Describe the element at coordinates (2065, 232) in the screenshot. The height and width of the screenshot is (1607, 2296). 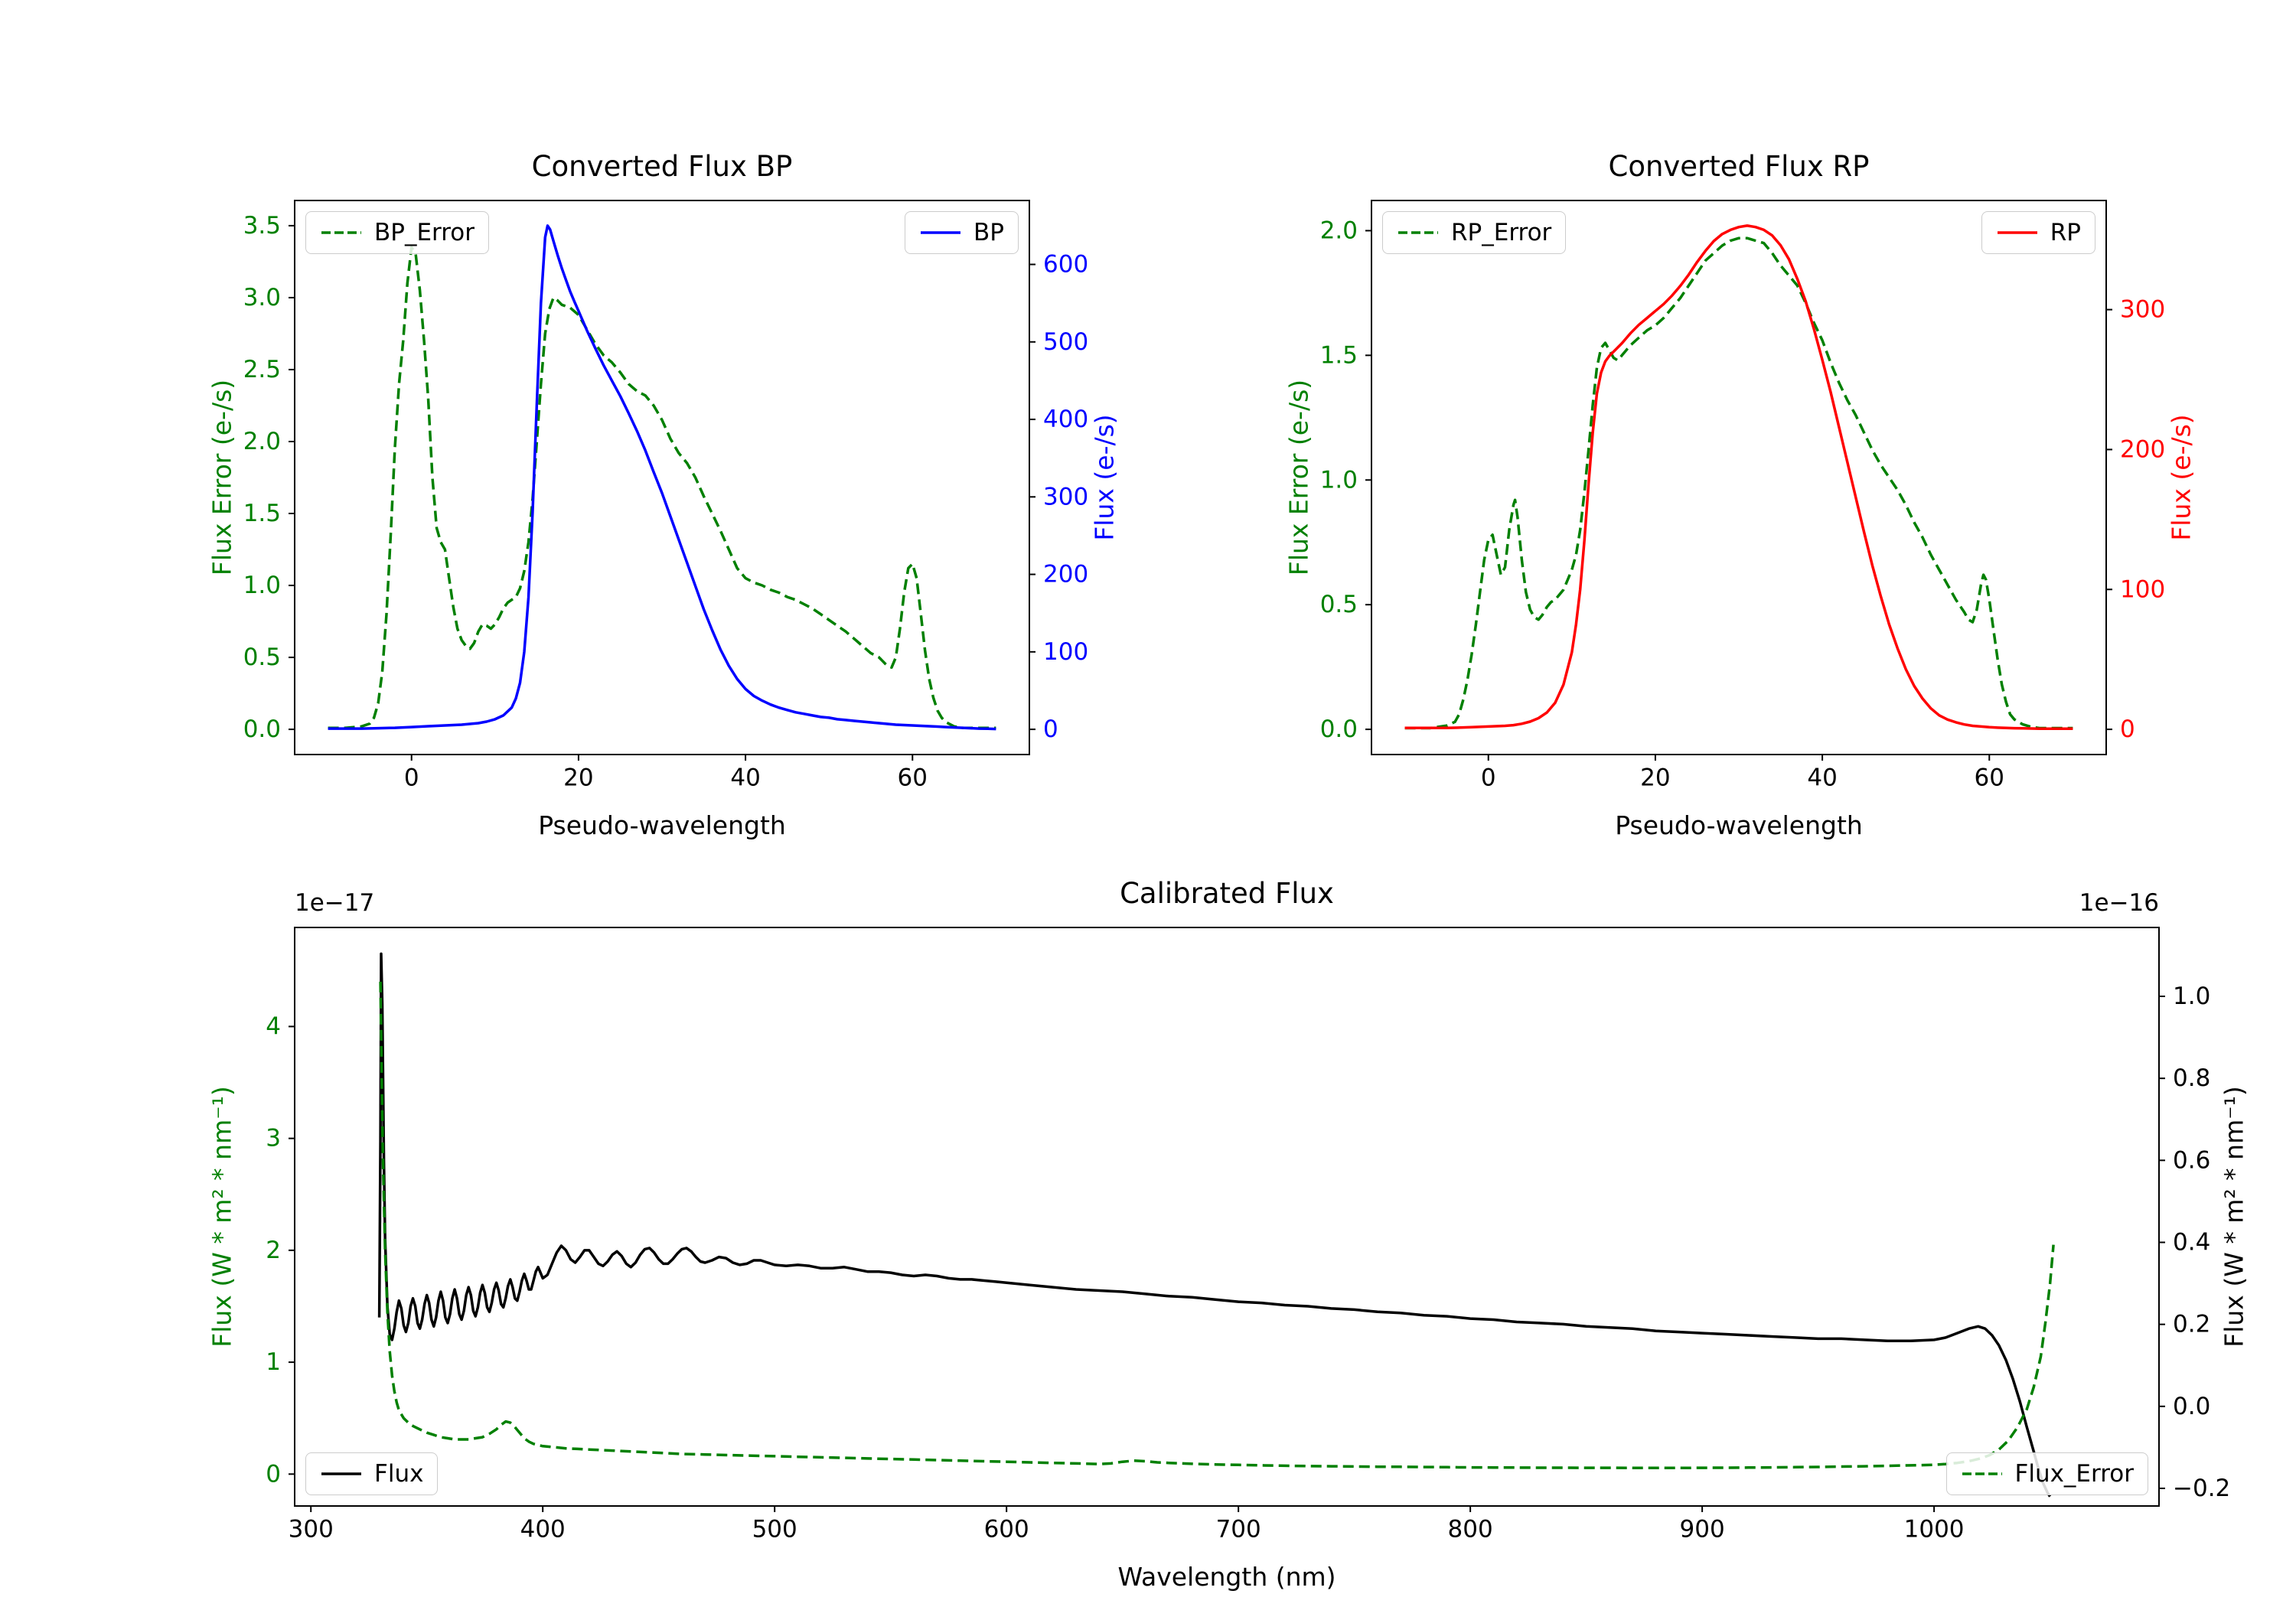
I see `legend-label: RP` at that location.